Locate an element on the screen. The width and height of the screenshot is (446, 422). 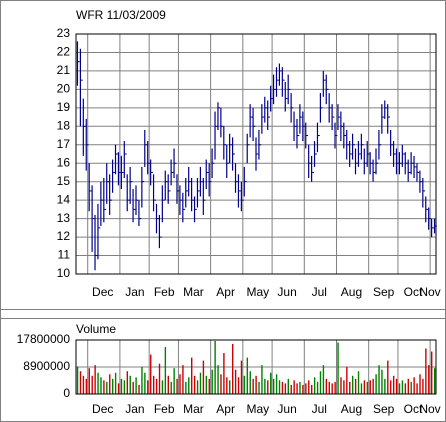
volume-x-tick-label: Dec is located at coordinates (102, 409).